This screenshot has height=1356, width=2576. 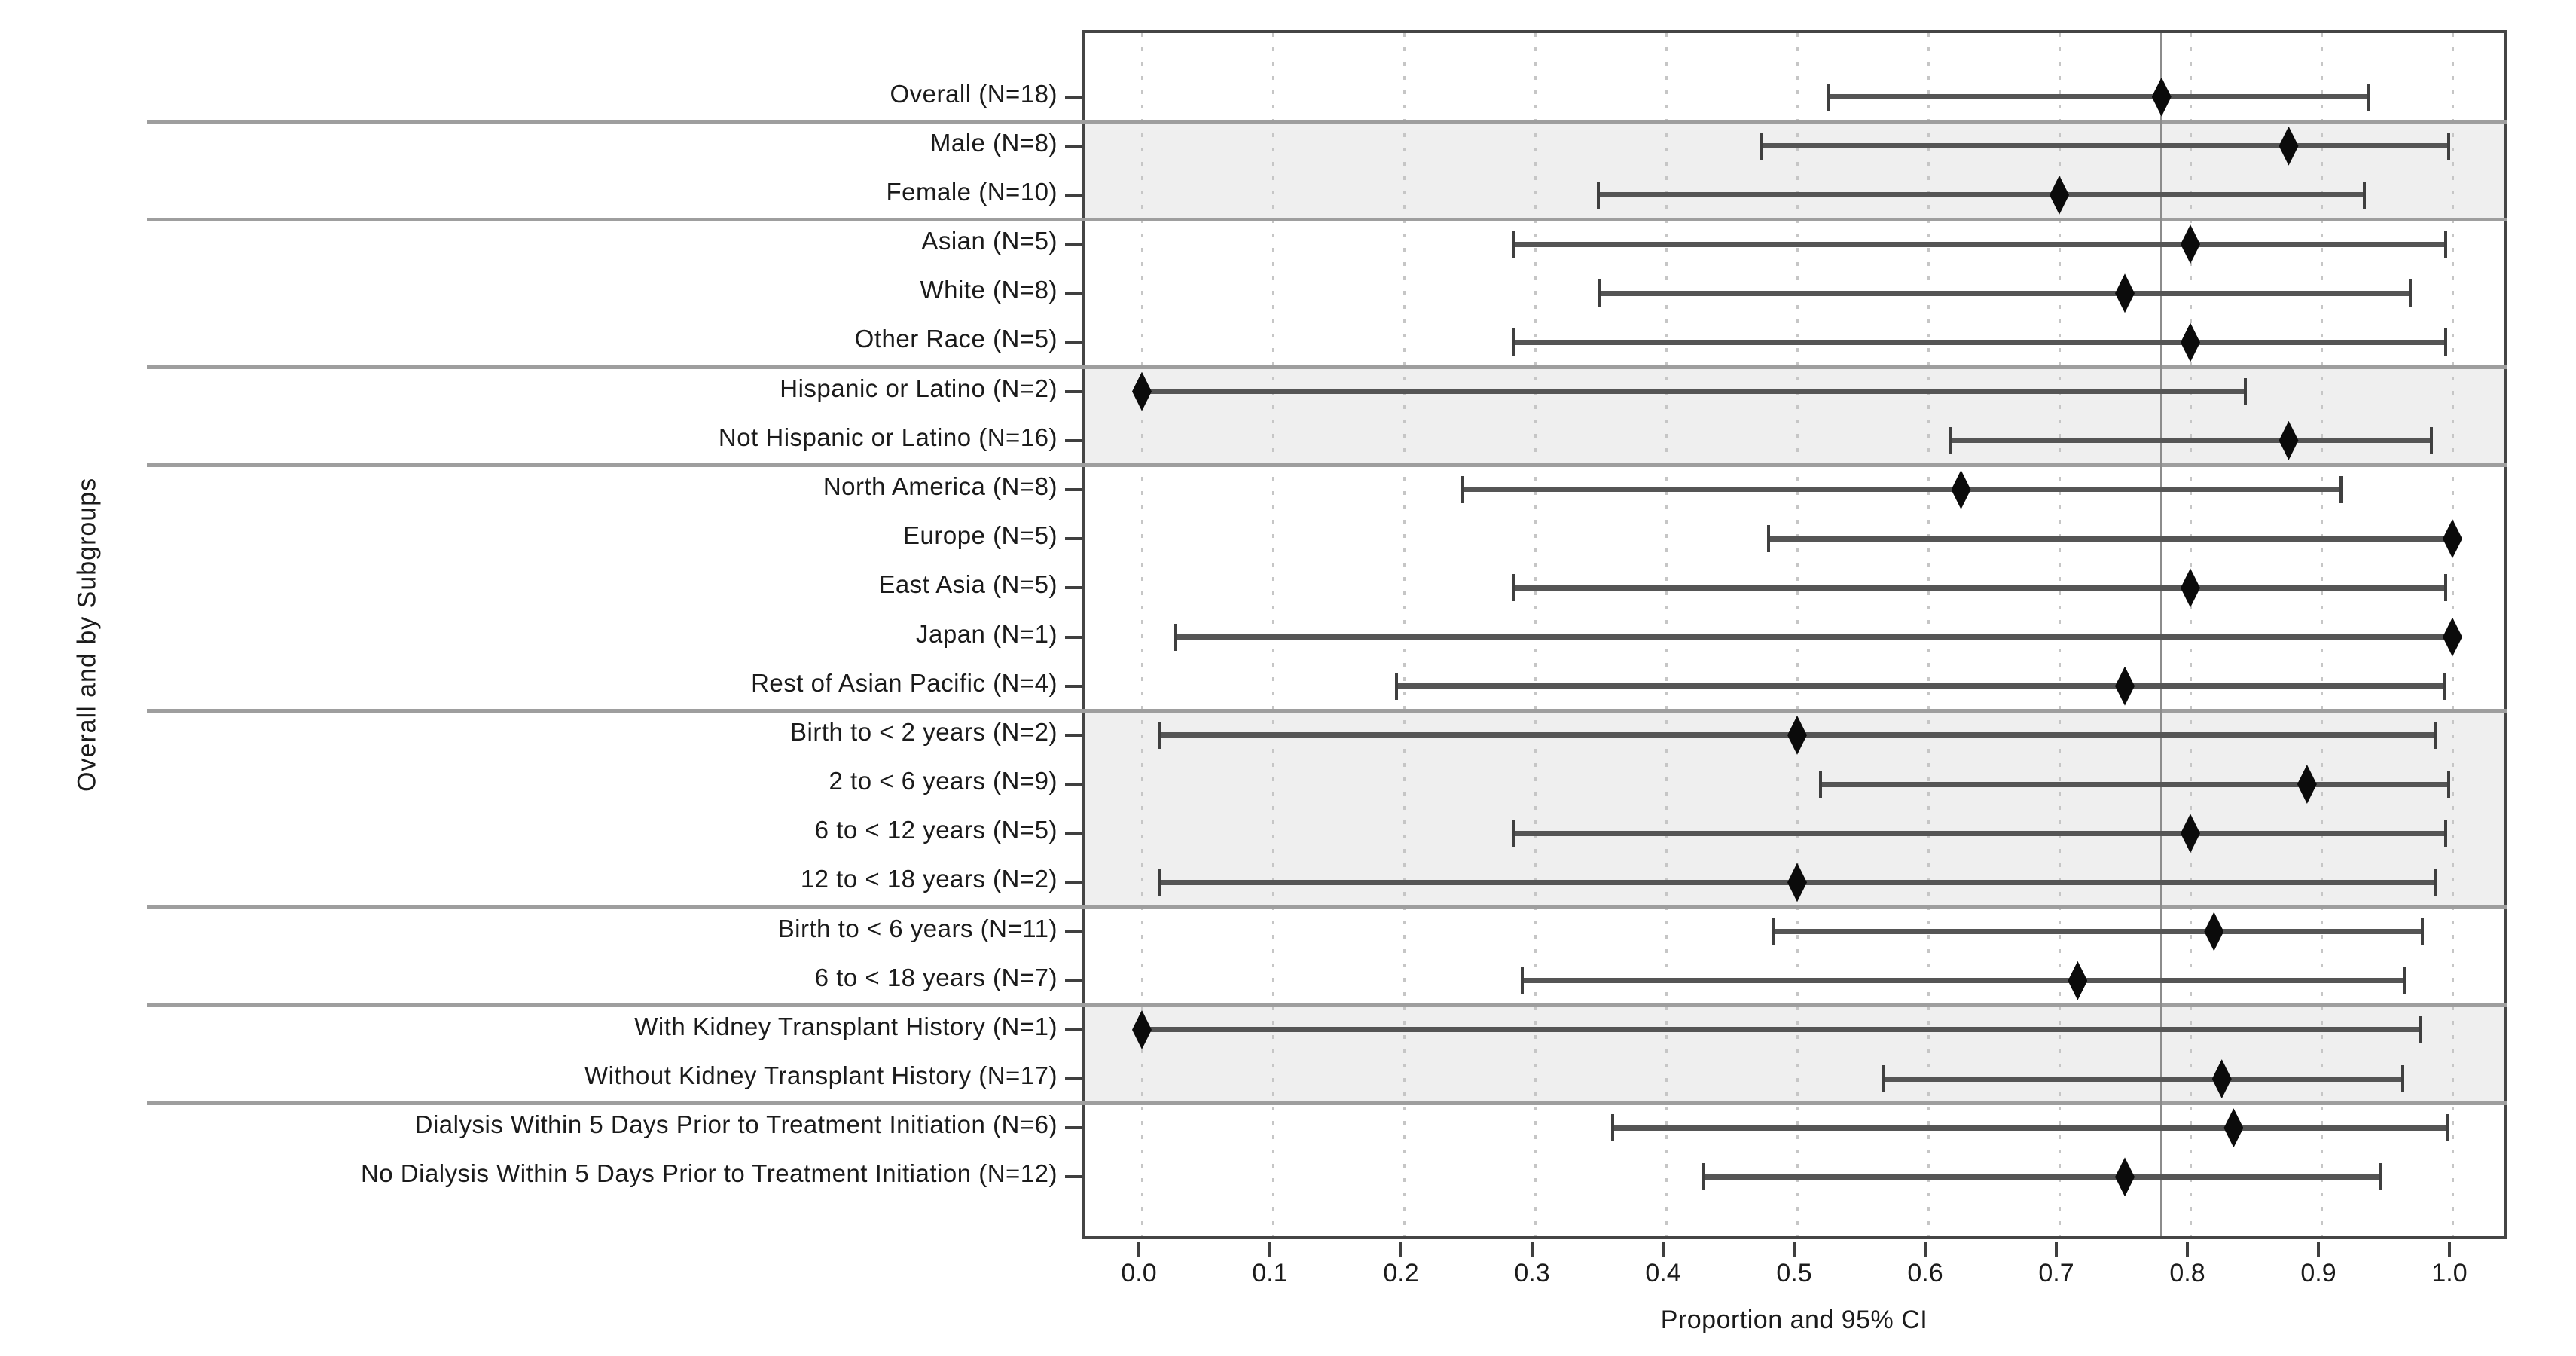 I want to click on row-label: North America (N=8), so click(x=941, y=486).